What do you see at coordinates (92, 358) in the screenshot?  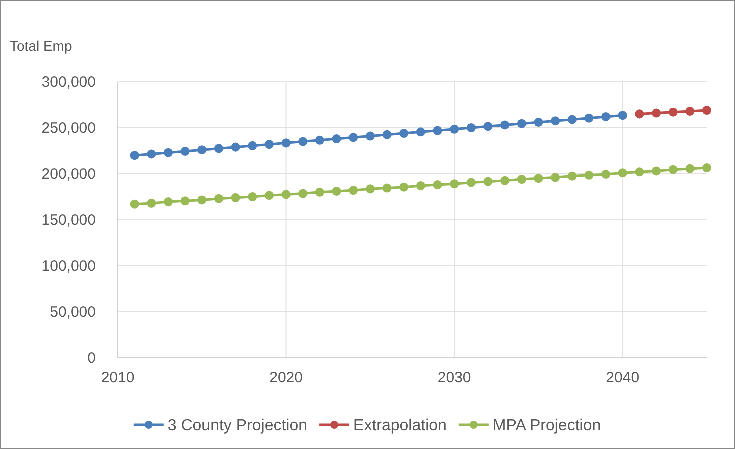 I see `y-tick-label: 0` at bounding box center [92, 358].